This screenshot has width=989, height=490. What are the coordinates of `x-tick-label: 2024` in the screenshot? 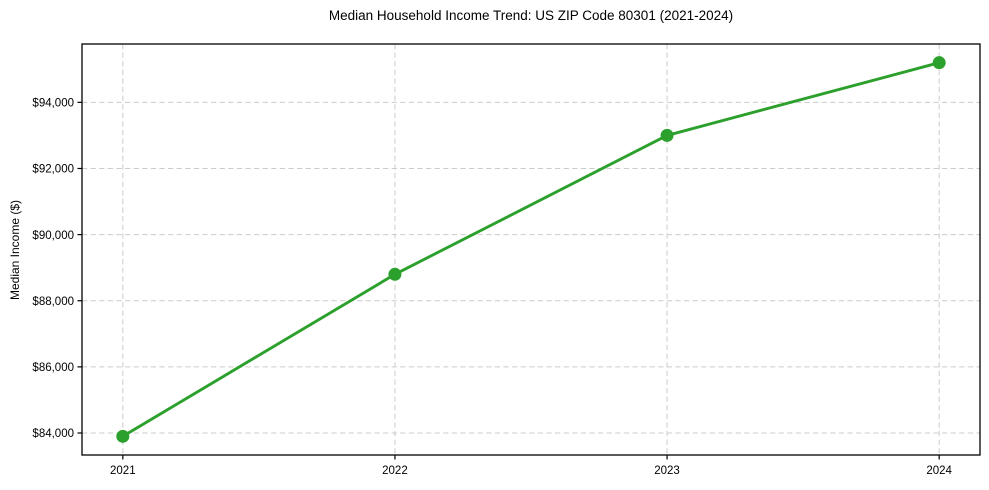 It's located at (939, 471).